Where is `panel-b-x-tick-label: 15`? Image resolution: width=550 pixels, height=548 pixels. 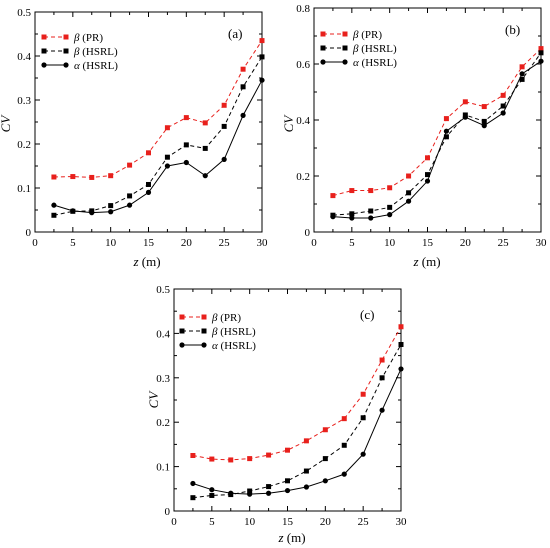 panel-b-x-tick-label: 15 is located at coordinates (428, 243).